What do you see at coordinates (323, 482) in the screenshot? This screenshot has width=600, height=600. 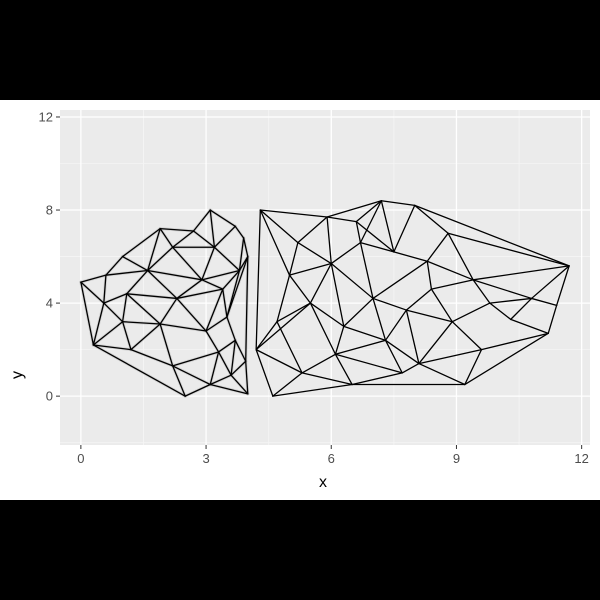 I see `x-axis-title: x` at bounding box center [323, 482].